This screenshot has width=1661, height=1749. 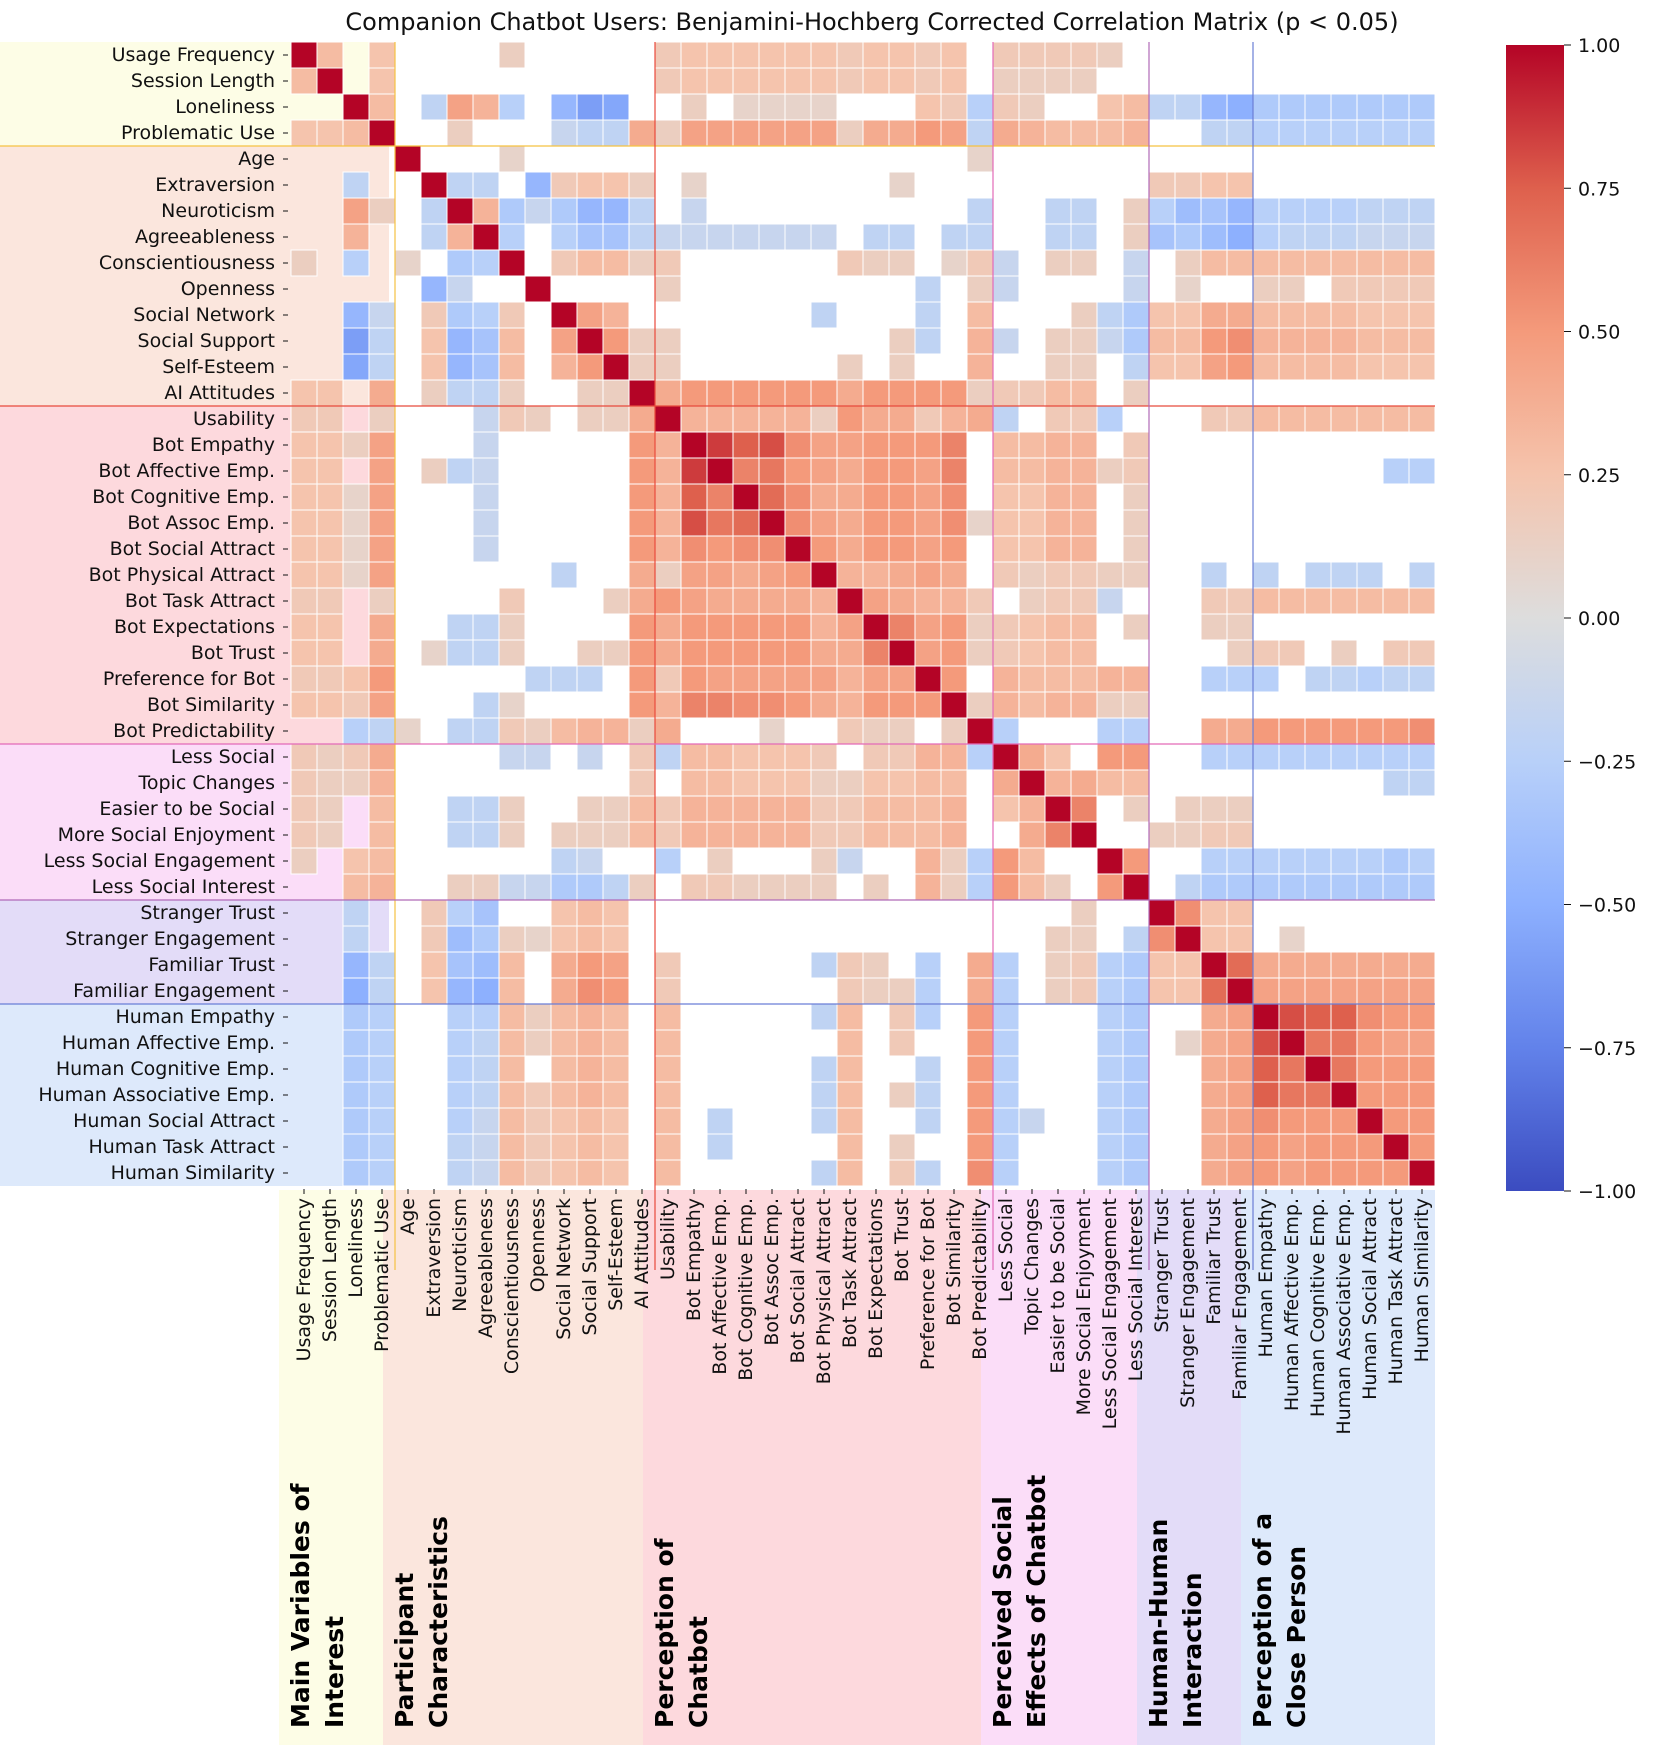 I want to click on row-label: More Social Enjoyment, so click(x=166, y=835).